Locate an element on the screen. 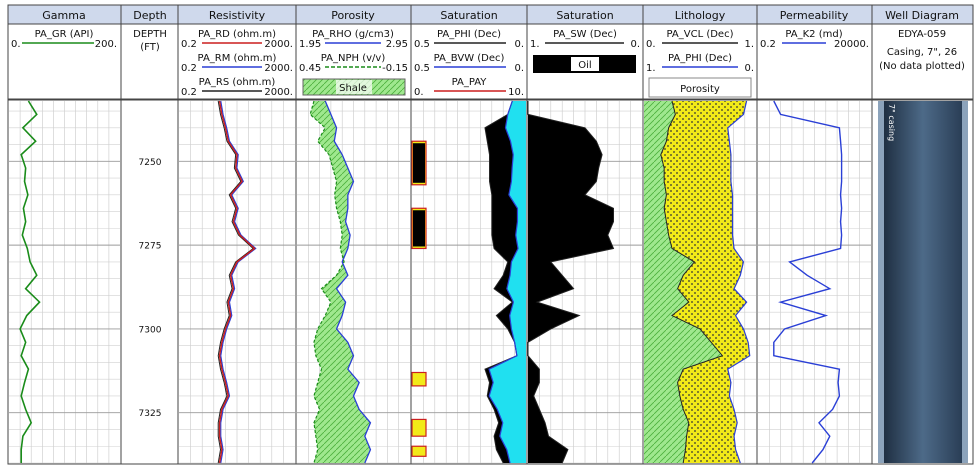 The image size is (977, 466). nph-scale-max: -0.15 is located at coordinates (395, 68).